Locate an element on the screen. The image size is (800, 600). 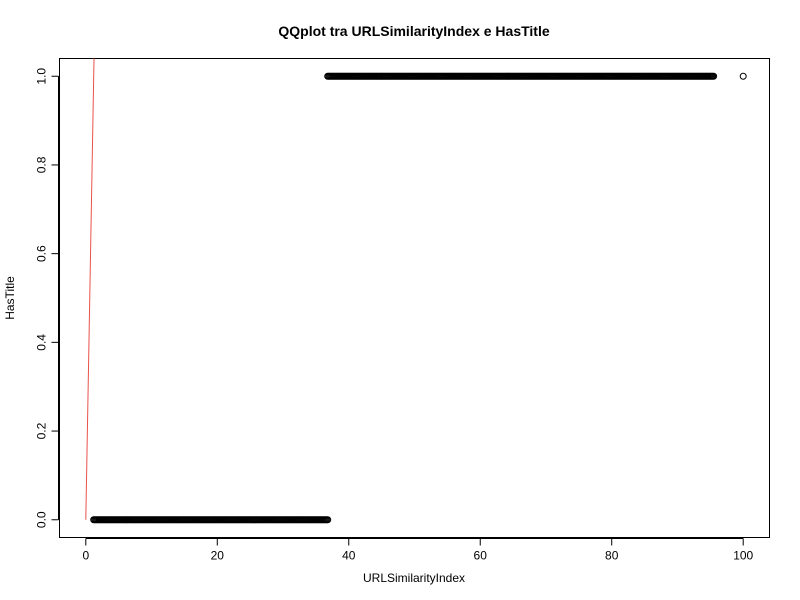
x-tick-label: 20 is located at coordinates (218, 556).